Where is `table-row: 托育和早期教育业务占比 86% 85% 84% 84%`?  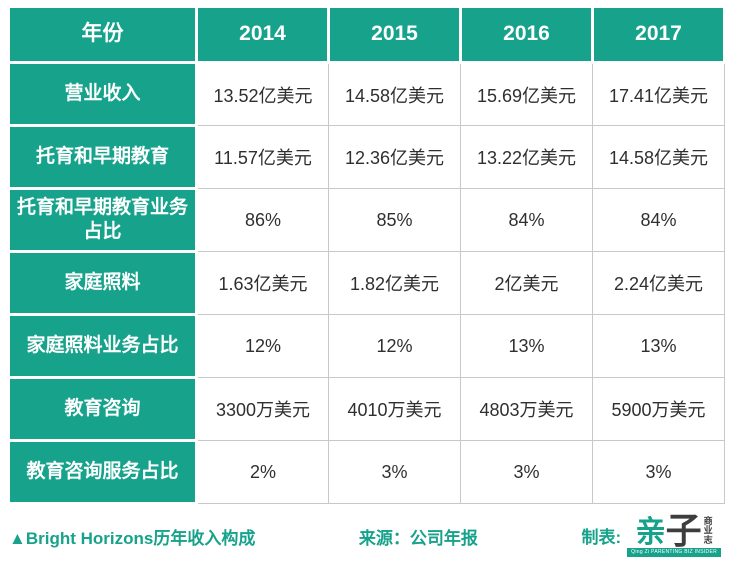 table-row: 托育和早期教育业务占比 86% 85% 84% 84% is located at coordinates (366, 220).